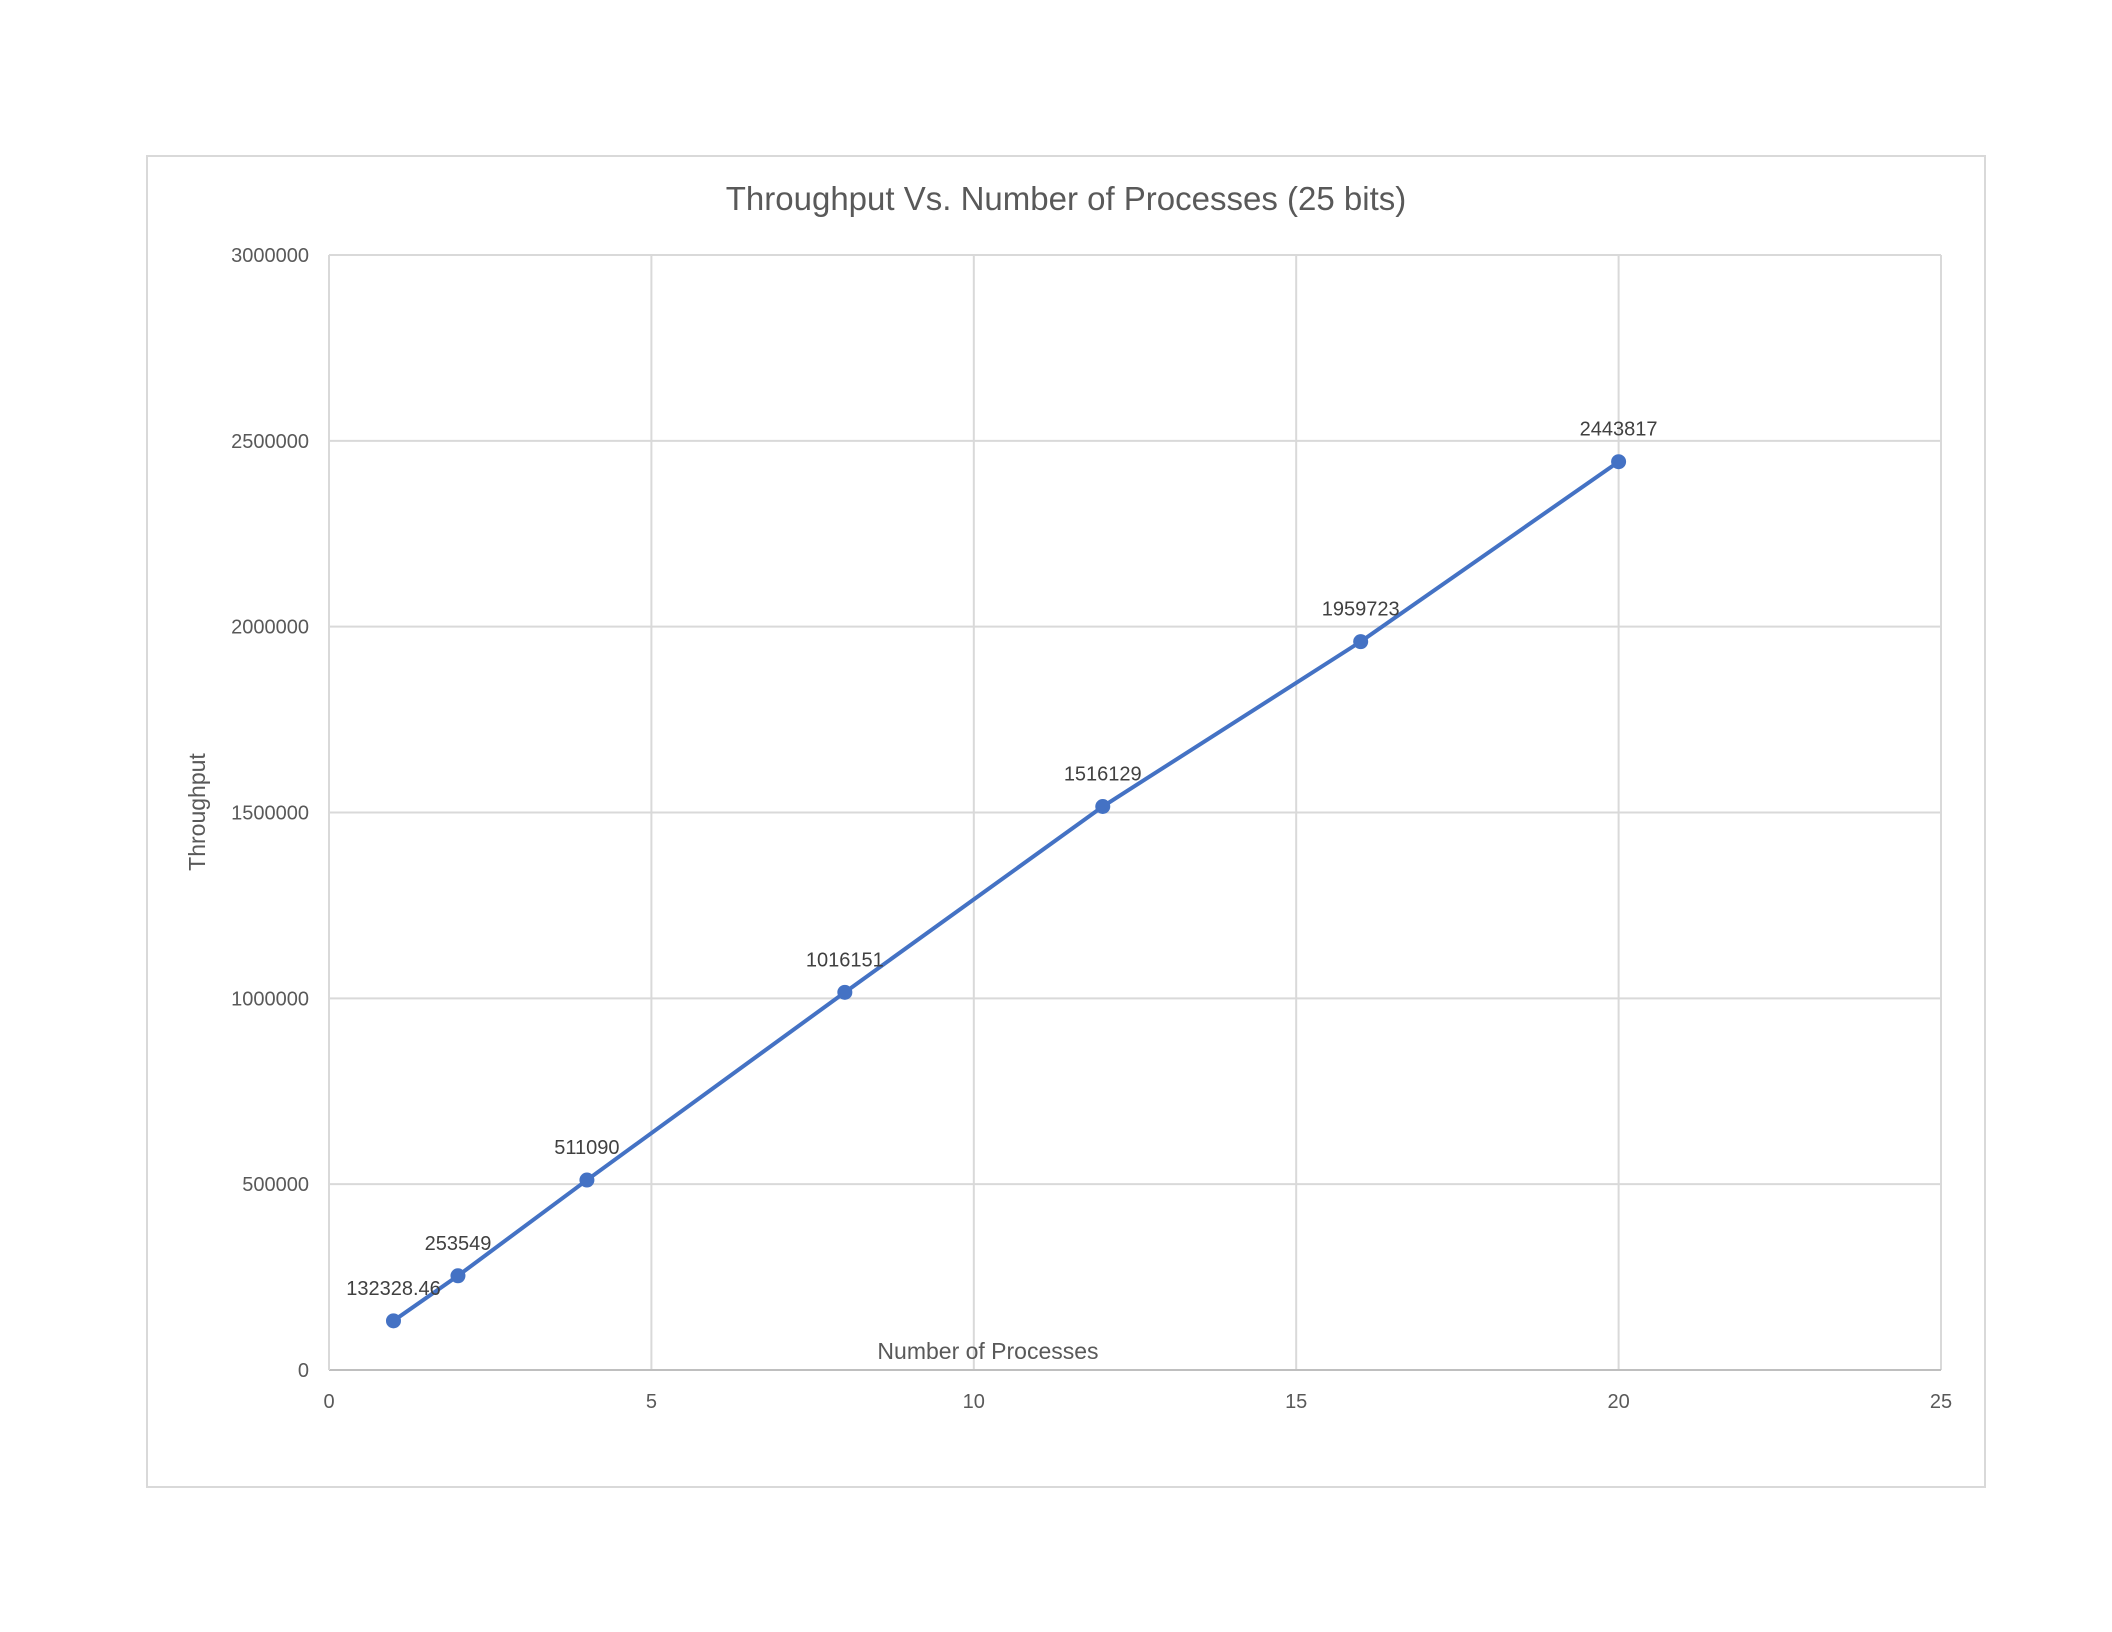 The image size is (2112, 1632). What do you see at coordinates (393, 1289) in the screenshot?
I see `data-label: 132328.46` at bounding box center [393, 1289].